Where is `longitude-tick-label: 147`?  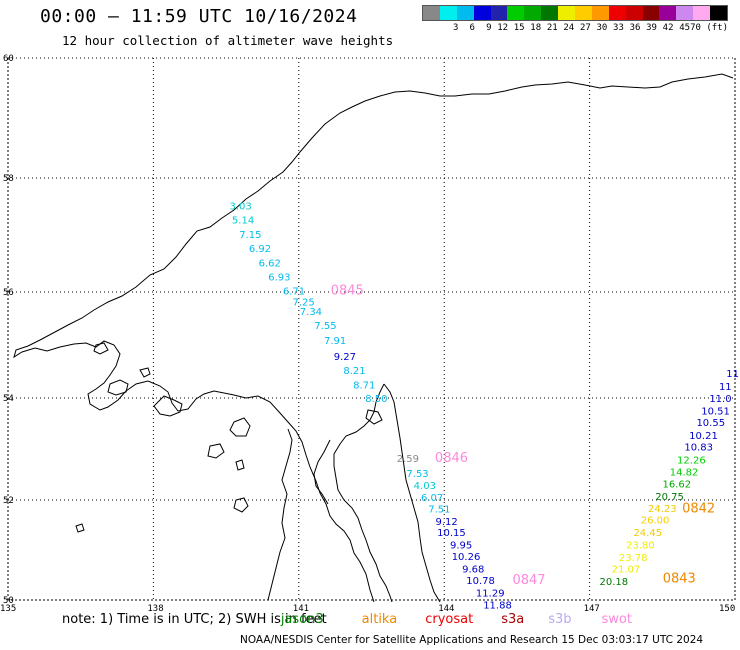
longitude-tick-label: 147 is located at coordinates (592, 609).